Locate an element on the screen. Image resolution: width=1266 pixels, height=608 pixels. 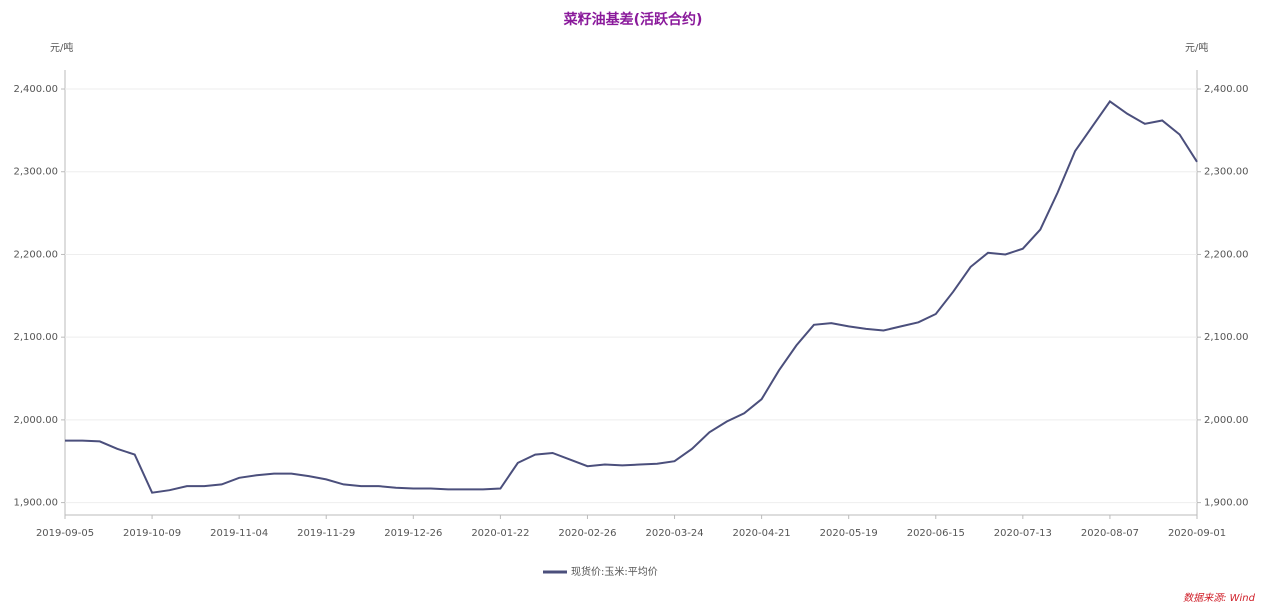
y2-tick-label: 2,400.00 is located at coordinates (1226, 89).